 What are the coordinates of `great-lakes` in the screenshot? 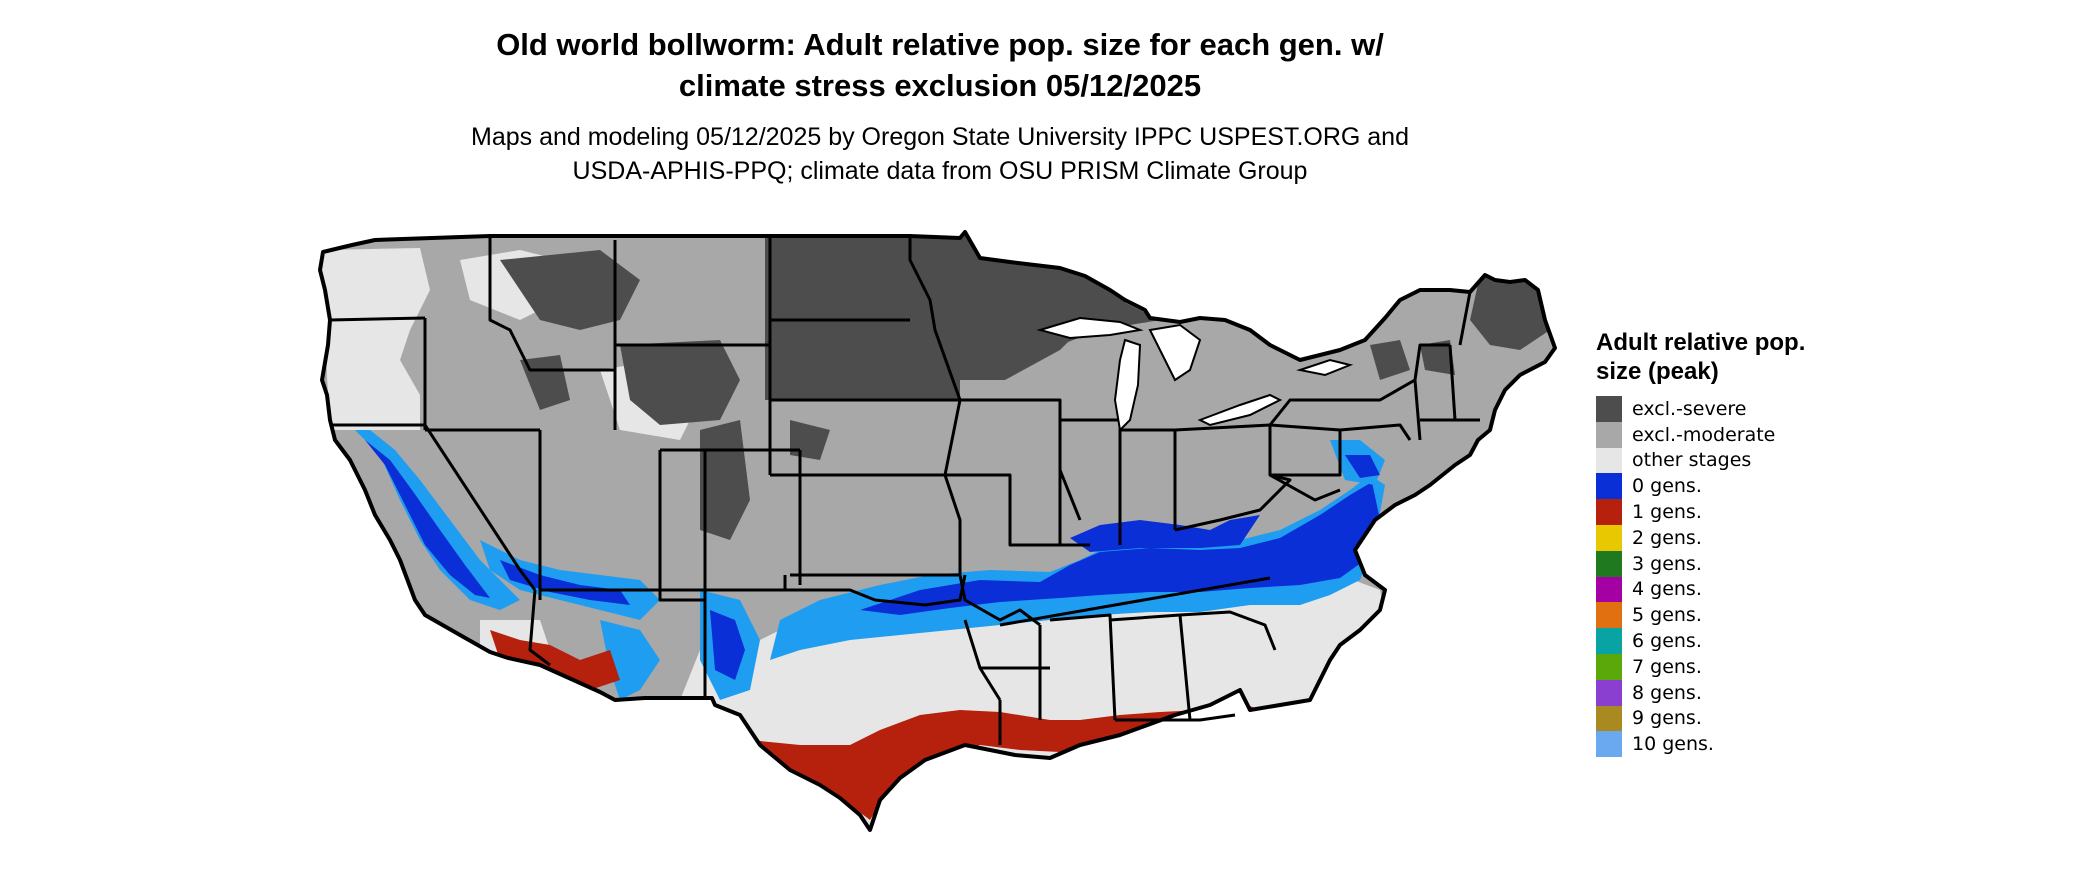 It's located at (1195, 374).